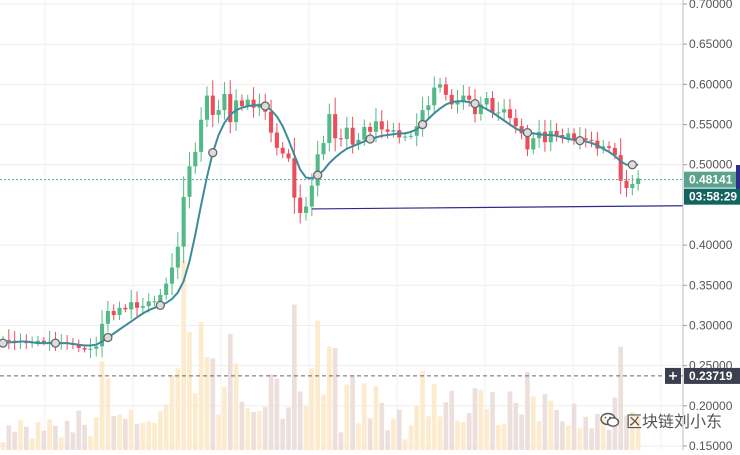 The height and width of the screenshot is (455, 740). I want to click on axis-scroll-handle, so click(738, 177).